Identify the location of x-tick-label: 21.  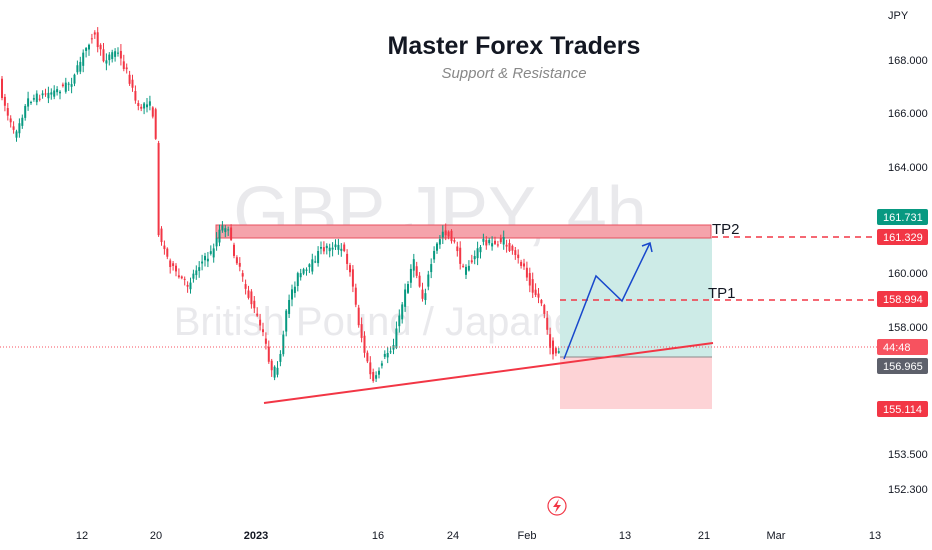
(704, 536).